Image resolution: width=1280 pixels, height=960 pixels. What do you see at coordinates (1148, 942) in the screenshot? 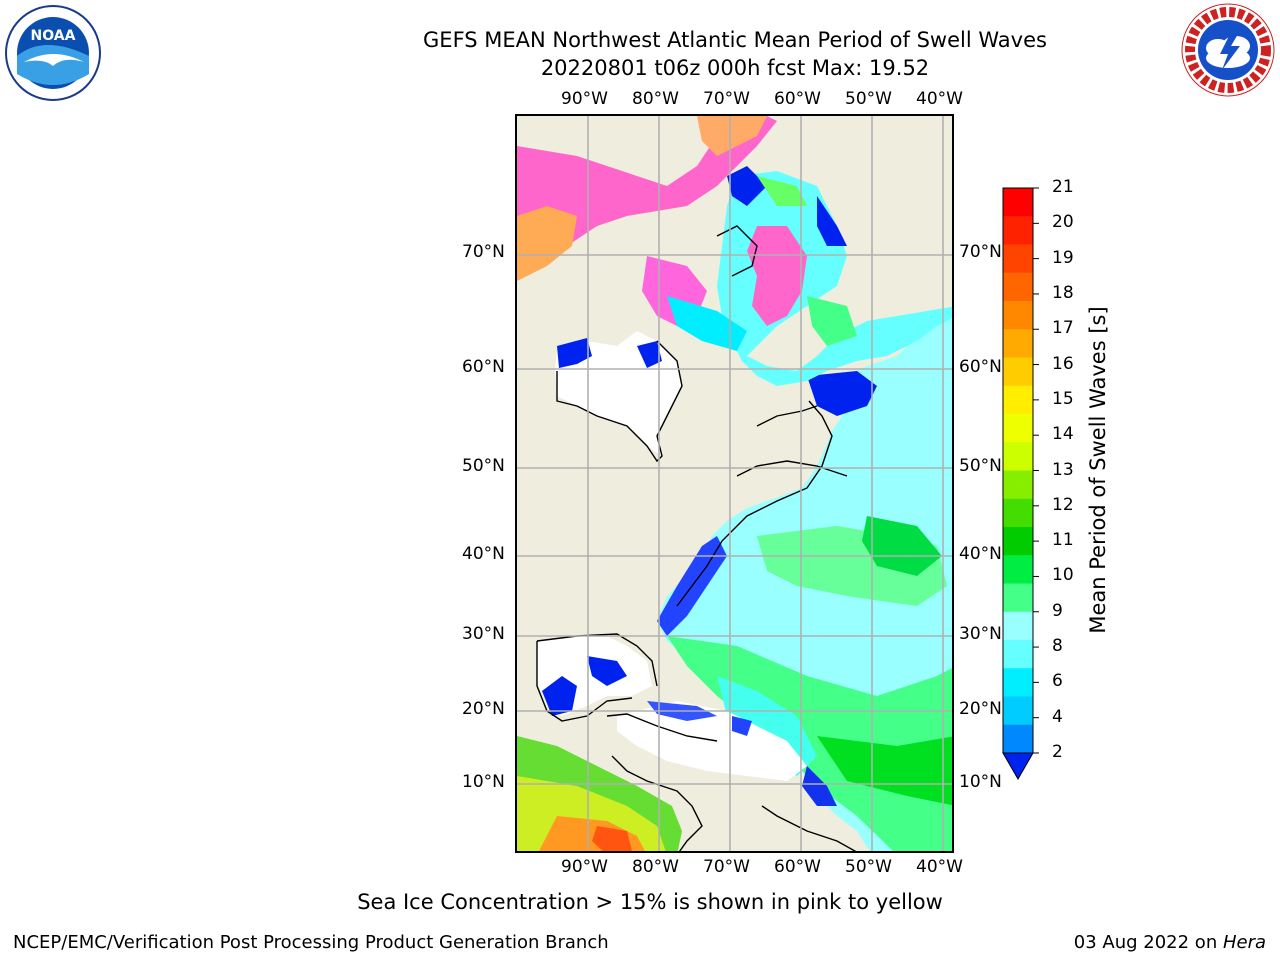
I see `date-text: 03 Aug 2022 on` at bounding box center [1148, 942].